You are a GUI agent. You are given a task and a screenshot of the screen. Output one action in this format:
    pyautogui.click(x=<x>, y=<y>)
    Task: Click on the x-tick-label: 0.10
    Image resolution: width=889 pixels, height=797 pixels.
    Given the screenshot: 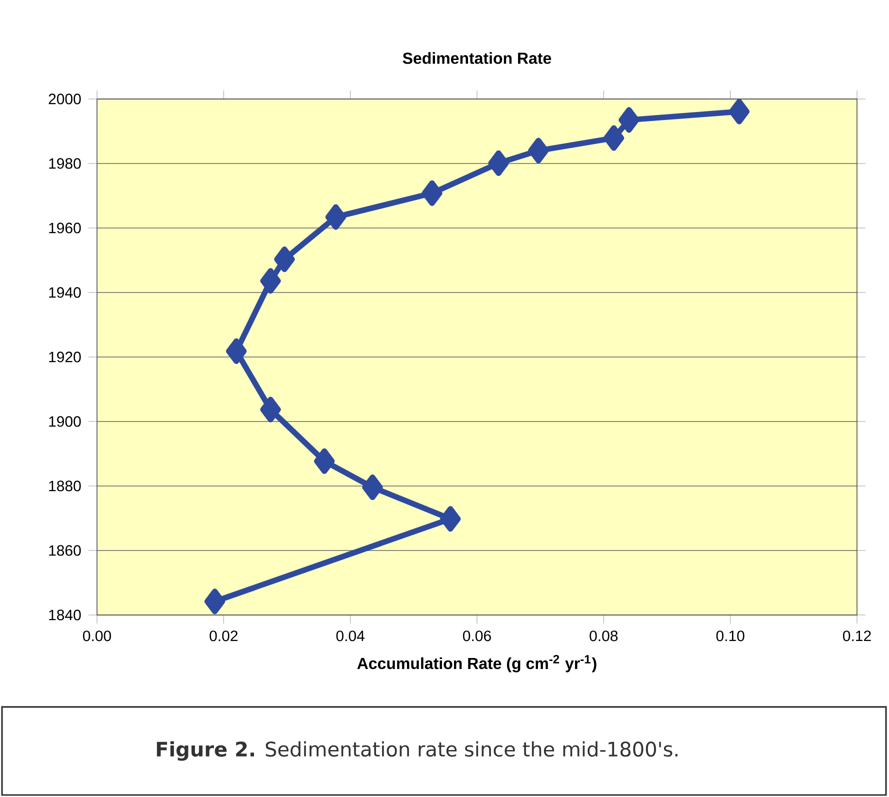 What is the action you would take?
    pyautogui.click(x=730, y=636)
    